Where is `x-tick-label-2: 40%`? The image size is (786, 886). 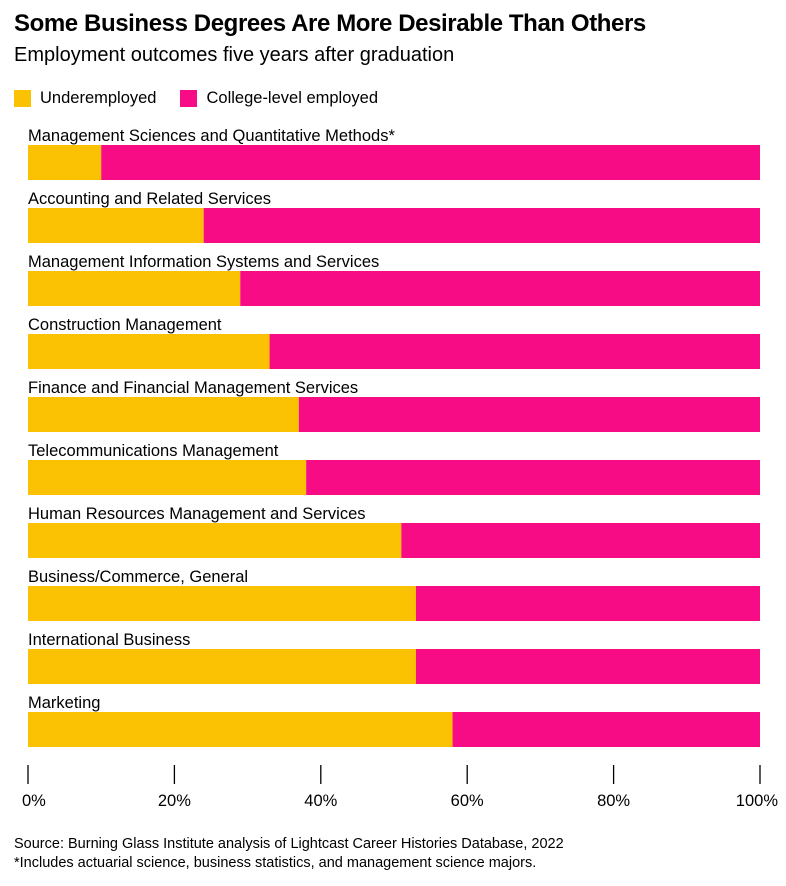 x-tick-label-2: 40% is located at coordinates (320, 801).